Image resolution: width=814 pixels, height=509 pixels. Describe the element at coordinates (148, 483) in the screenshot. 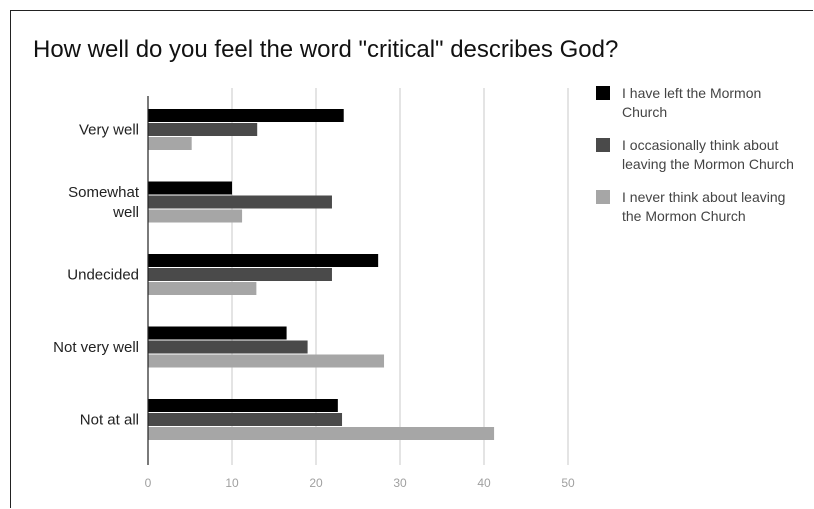

I see `x-tick-label: 0` at that location.